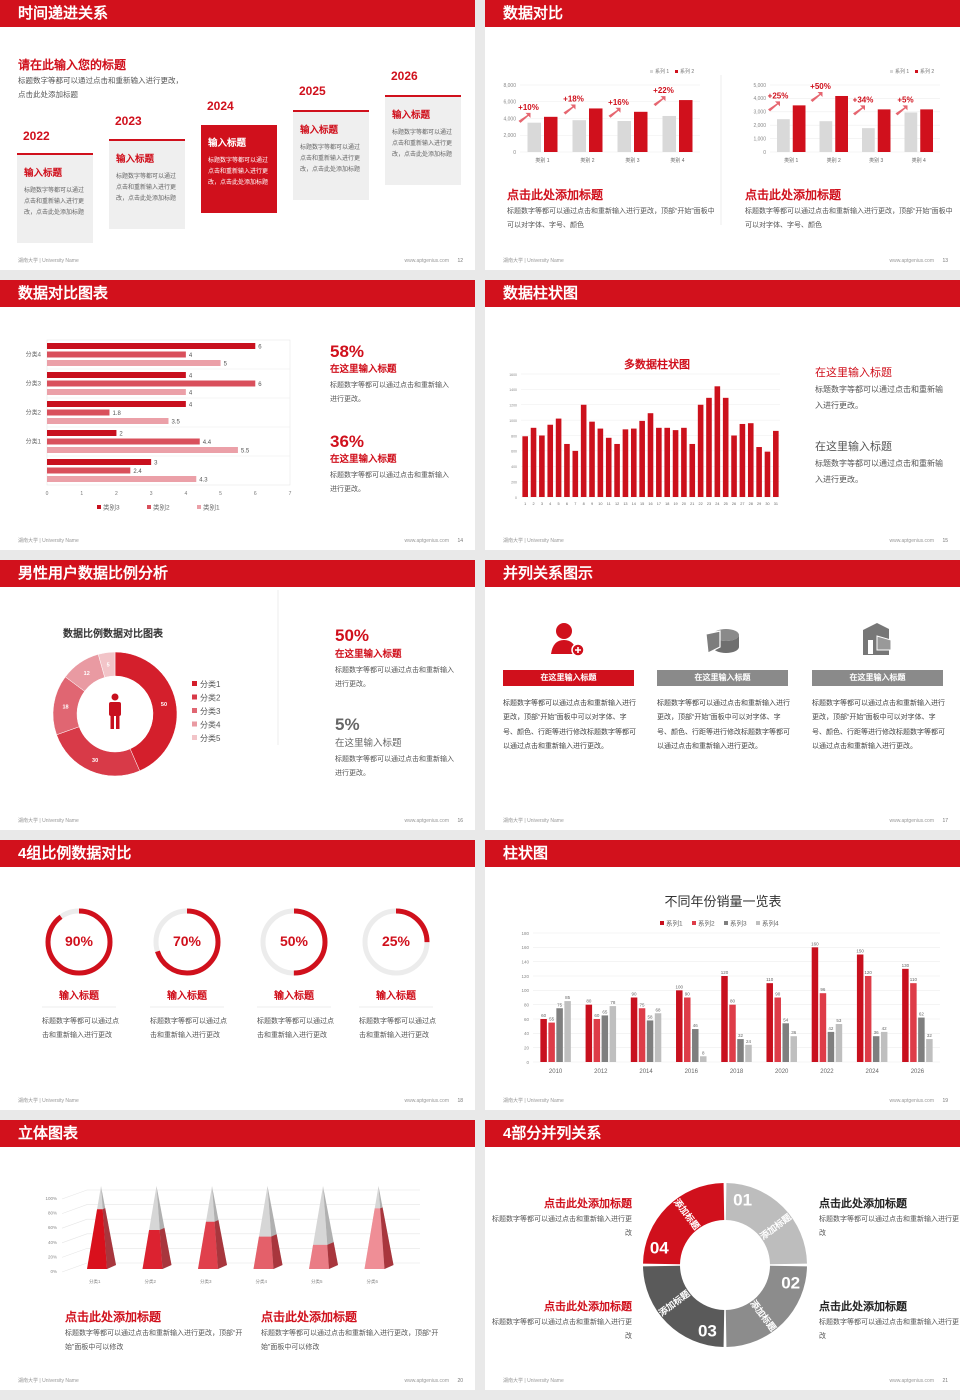 The height and width of the screenshot is (1400, 960). What do you see at coordinates (930, 1035) in the screenshot?
I see `data-label: 32` at bounding box center [930, 1035].